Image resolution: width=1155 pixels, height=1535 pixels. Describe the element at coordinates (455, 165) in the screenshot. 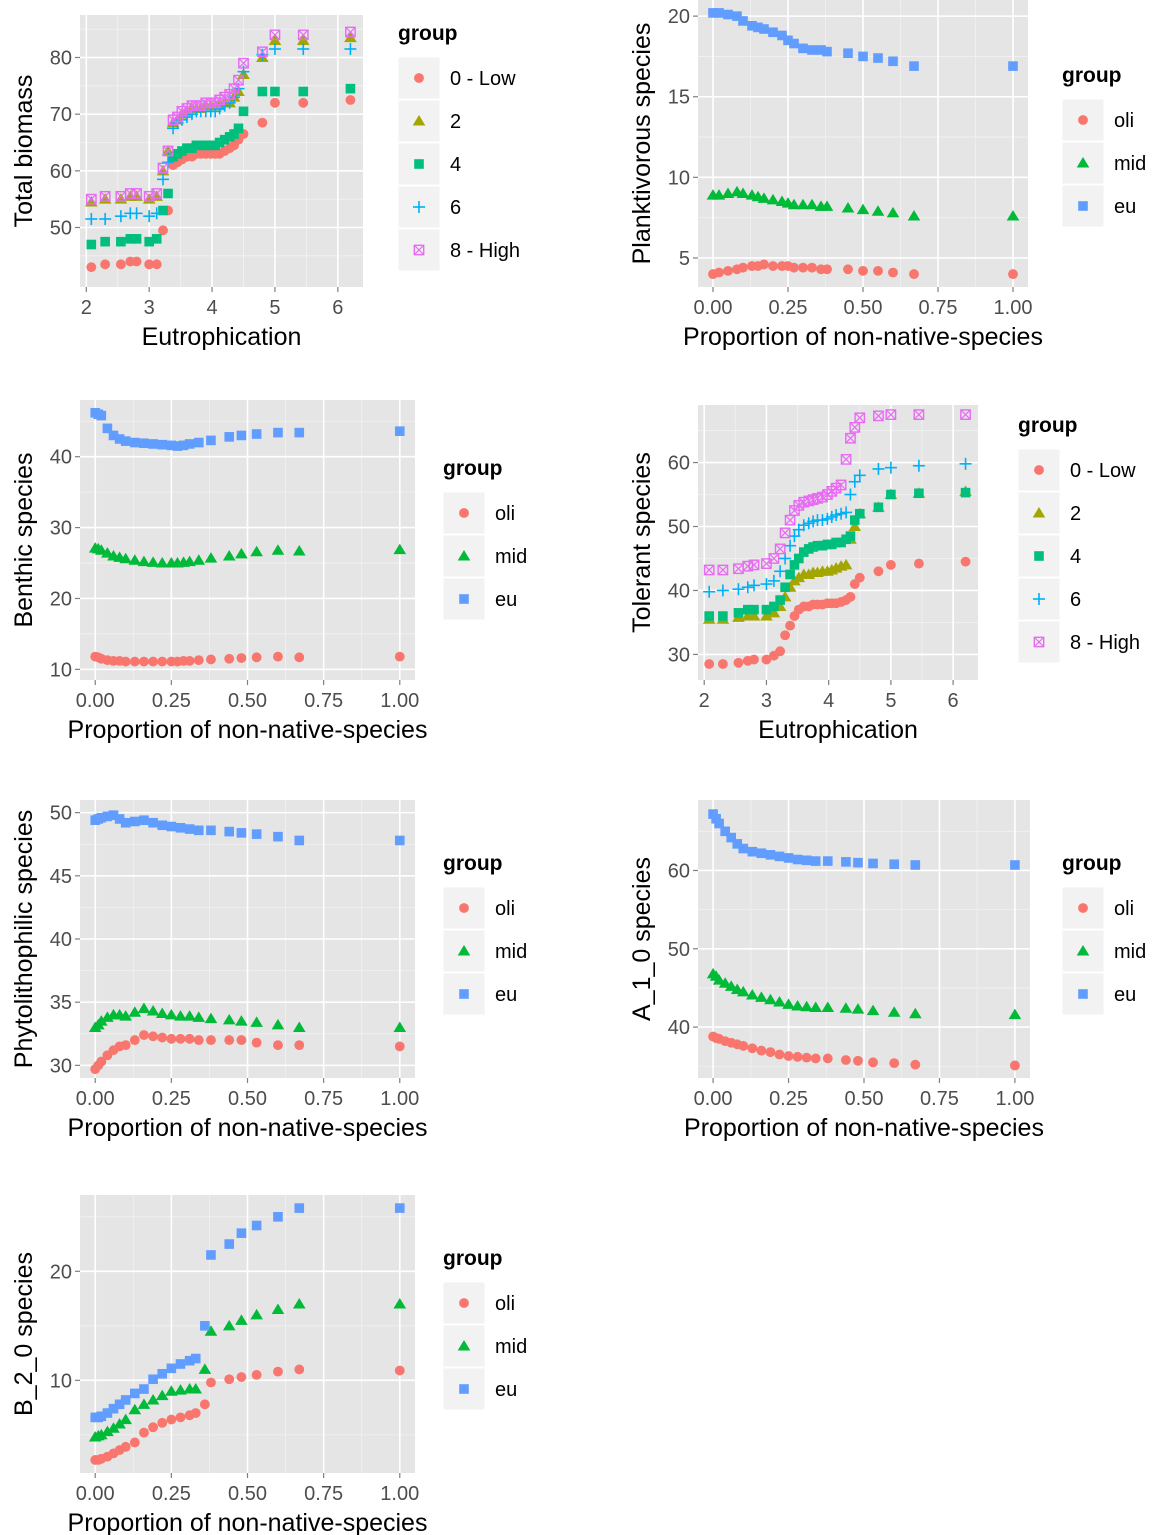

I see `legend-label: 4` at that location.